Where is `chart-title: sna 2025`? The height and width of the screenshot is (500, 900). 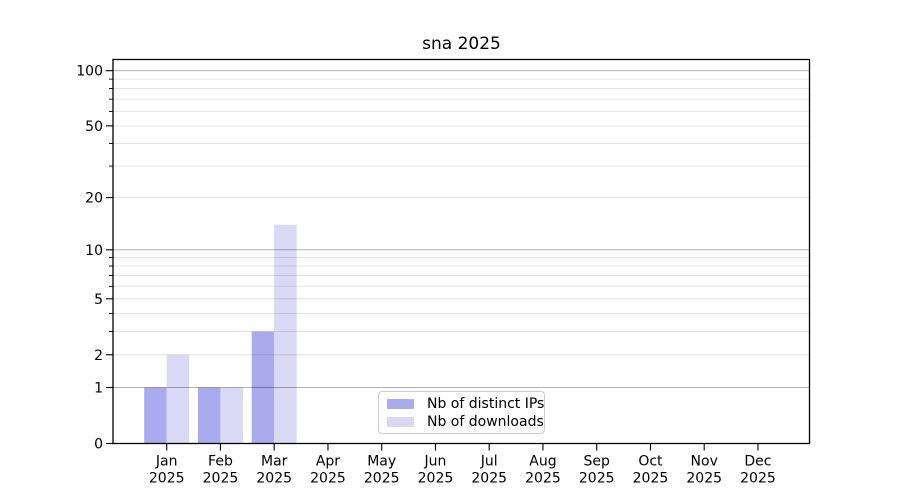
chart-title: sna 2025 is located at coordinates (461, 44).